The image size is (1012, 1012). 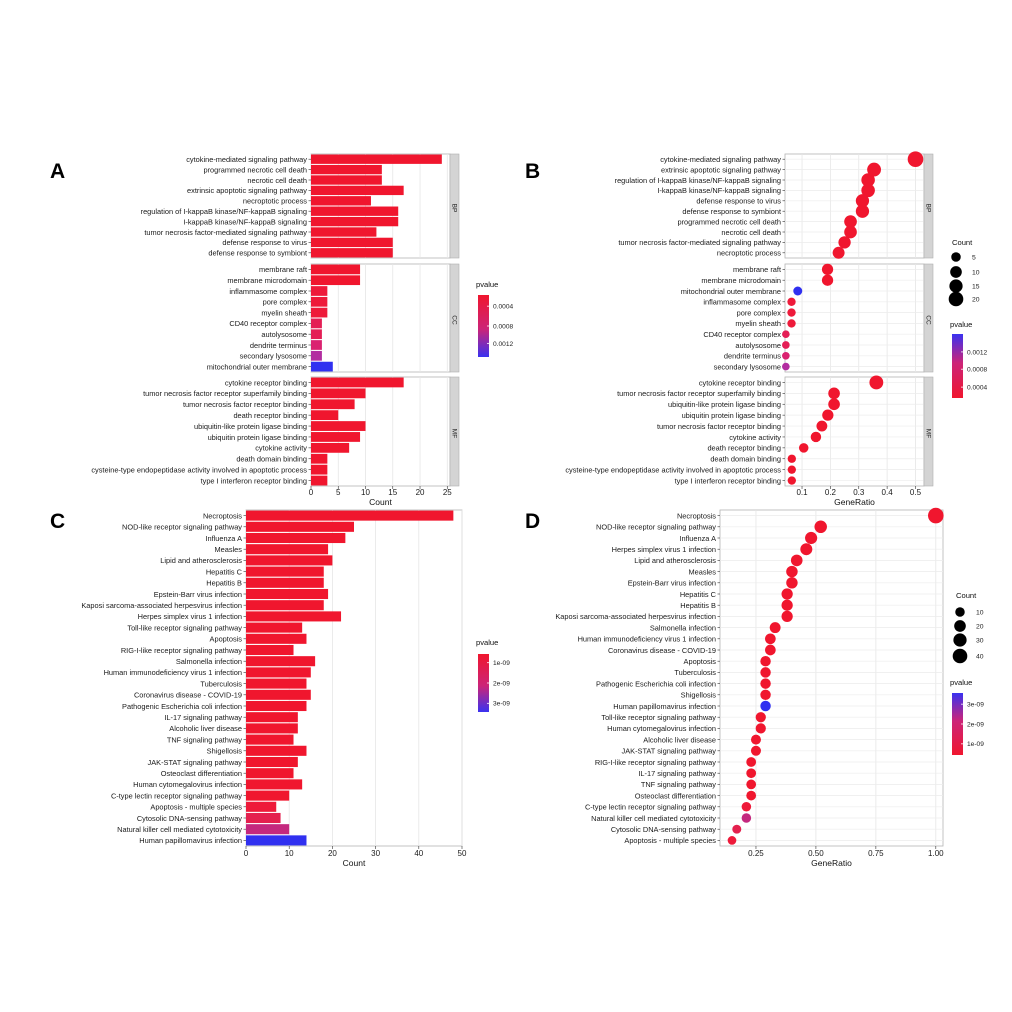 I want to click on point-pathogenic-escherichia-coli-infection, so click(x=765, y=683).